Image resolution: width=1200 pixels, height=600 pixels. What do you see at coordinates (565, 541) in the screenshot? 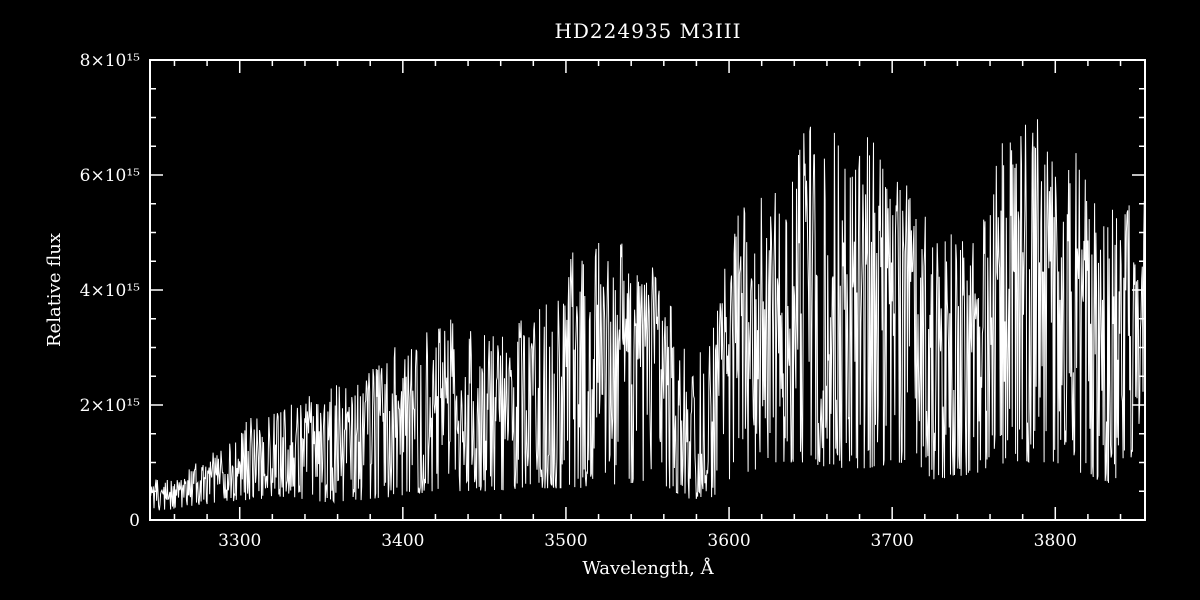
I see `x-tick-label: 3500` at bounding box center [565, 541].